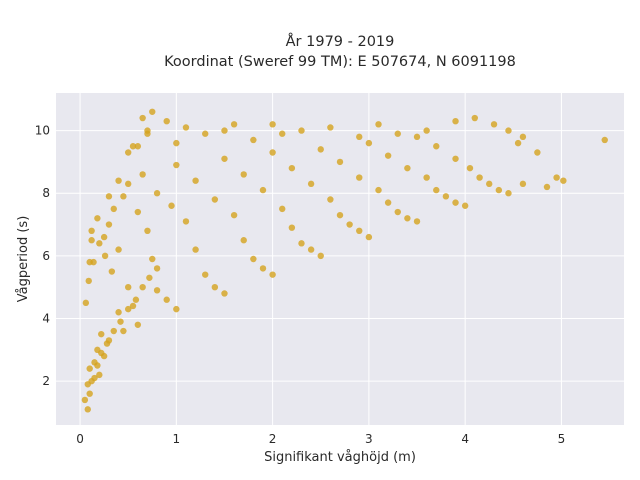  Describe the element at coordinates (562, 439) in the screenshot. I see `x-tick-label: 5` at that location.